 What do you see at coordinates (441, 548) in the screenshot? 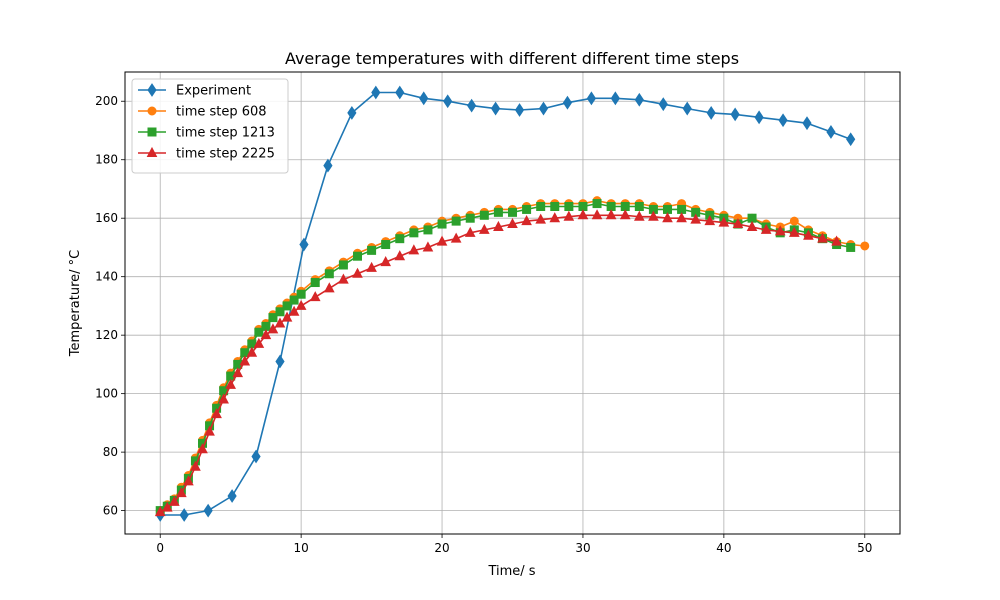
I see `x-tick-label: 20` at bounding box center [441, 548].